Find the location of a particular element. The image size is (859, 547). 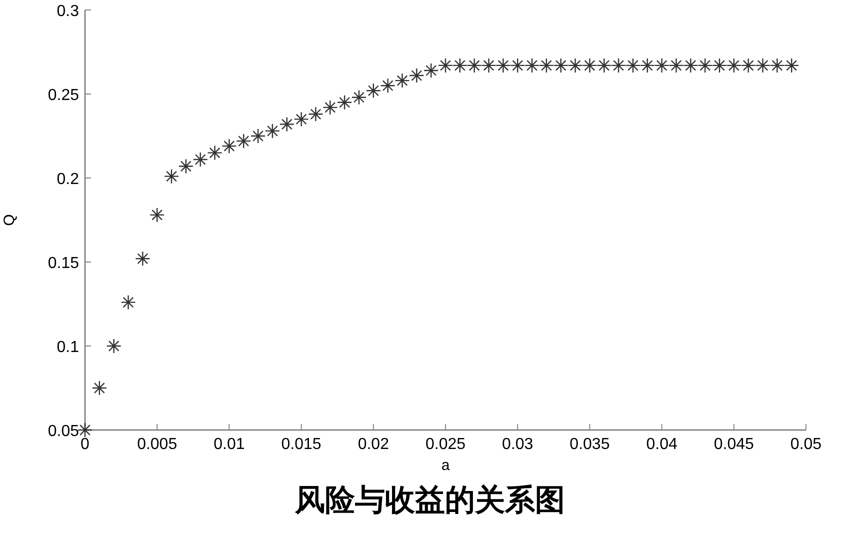

y-tick-label: 0.15 is located at coordinates (64, 263).